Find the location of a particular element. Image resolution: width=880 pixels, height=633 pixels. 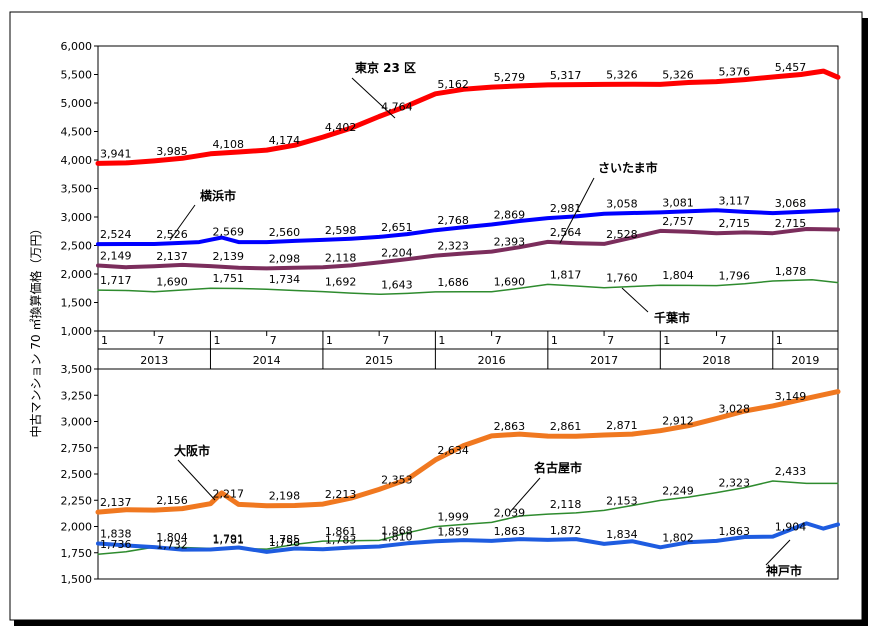

data-label: 2,353 is located at coordinates (397, 479).